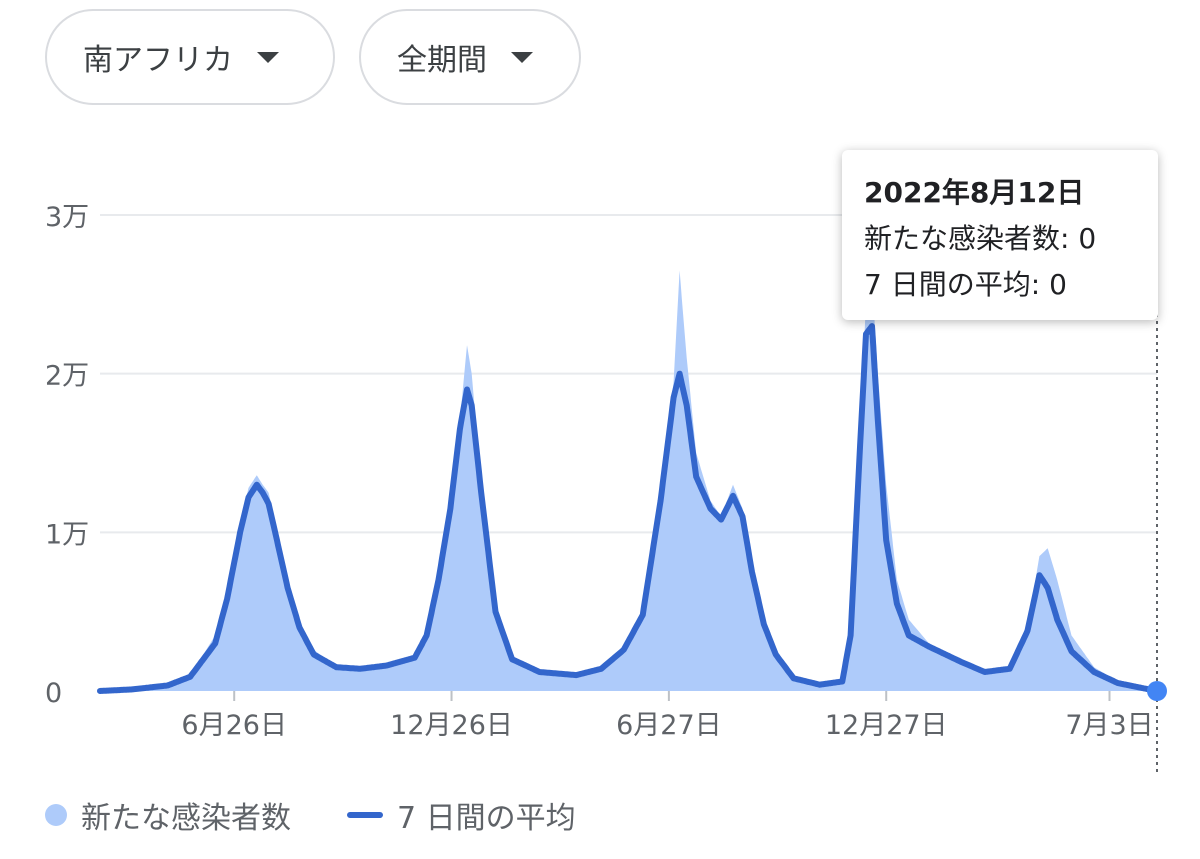  Describe the element at coordinates (962, 238) in the screenshot. I see `tooltip-new-cases-label: 新たな感染者数` at that location.